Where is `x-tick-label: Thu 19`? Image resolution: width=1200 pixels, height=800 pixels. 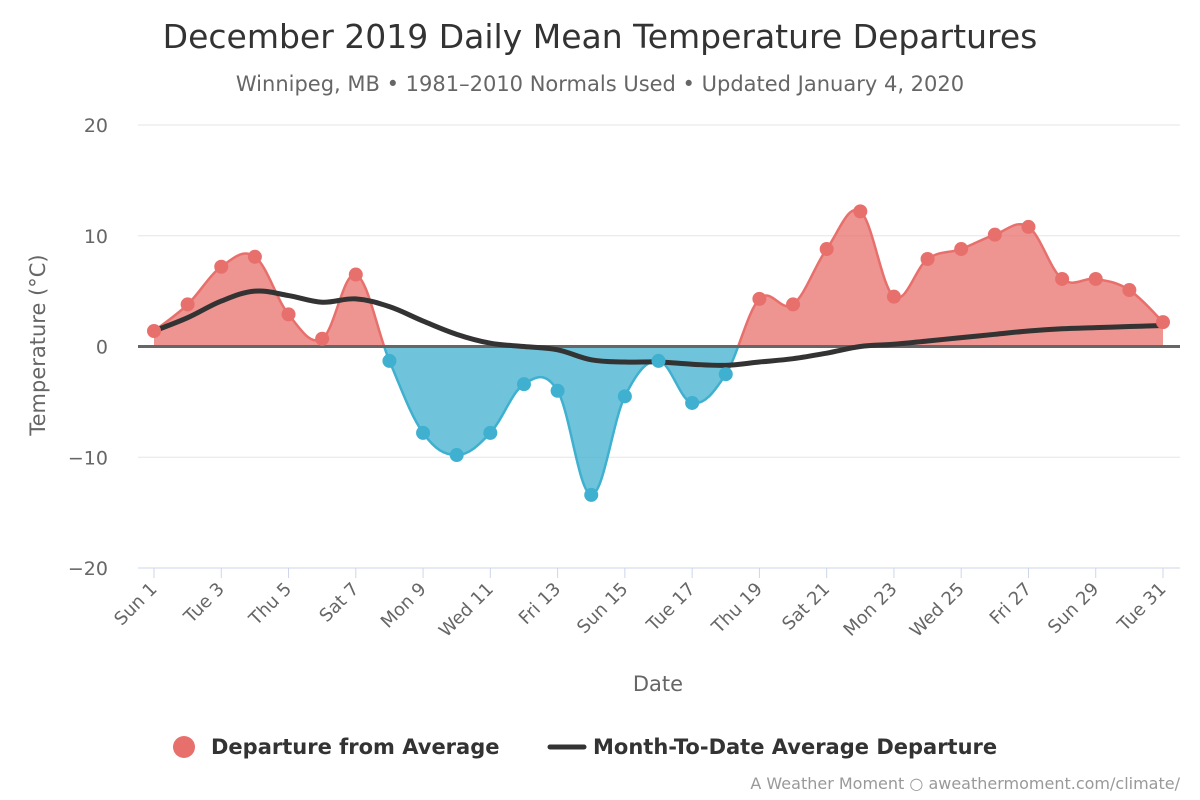 x-tick-label: Thu 19 is located at coordinates (737, 609).